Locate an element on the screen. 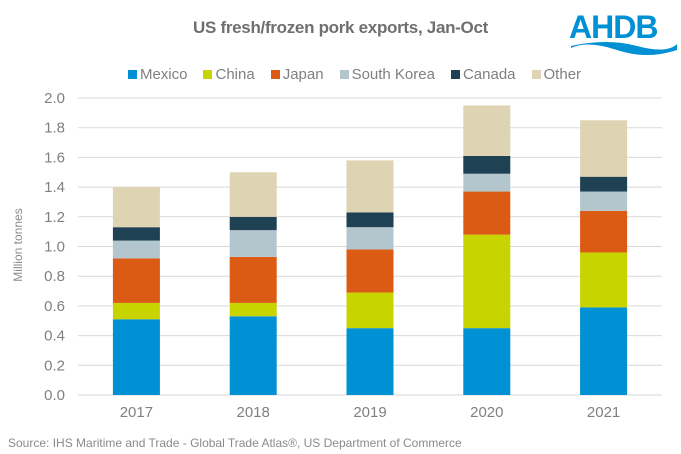  x-tick-label: 2021 is located at coordinates (603, 412).